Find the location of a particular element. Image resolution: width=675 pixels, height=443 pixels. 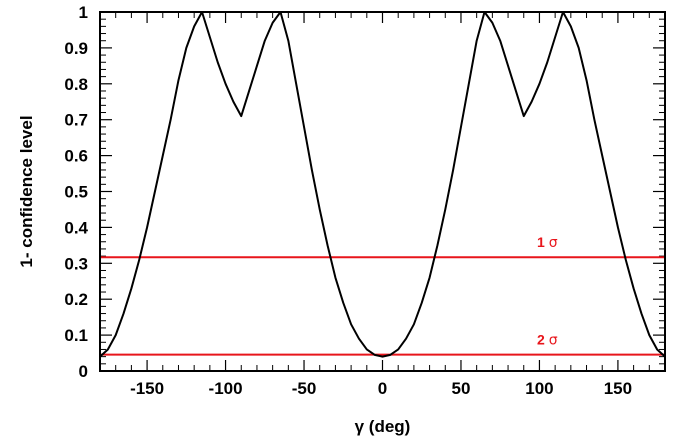

sigma-level-number: 2 is located at coordinates (543, 340).